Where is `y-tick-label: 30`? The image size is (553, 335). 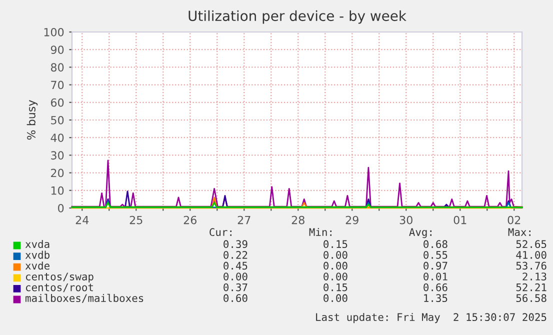
y-tick-label: 30 is located at coordinates (57, 155).